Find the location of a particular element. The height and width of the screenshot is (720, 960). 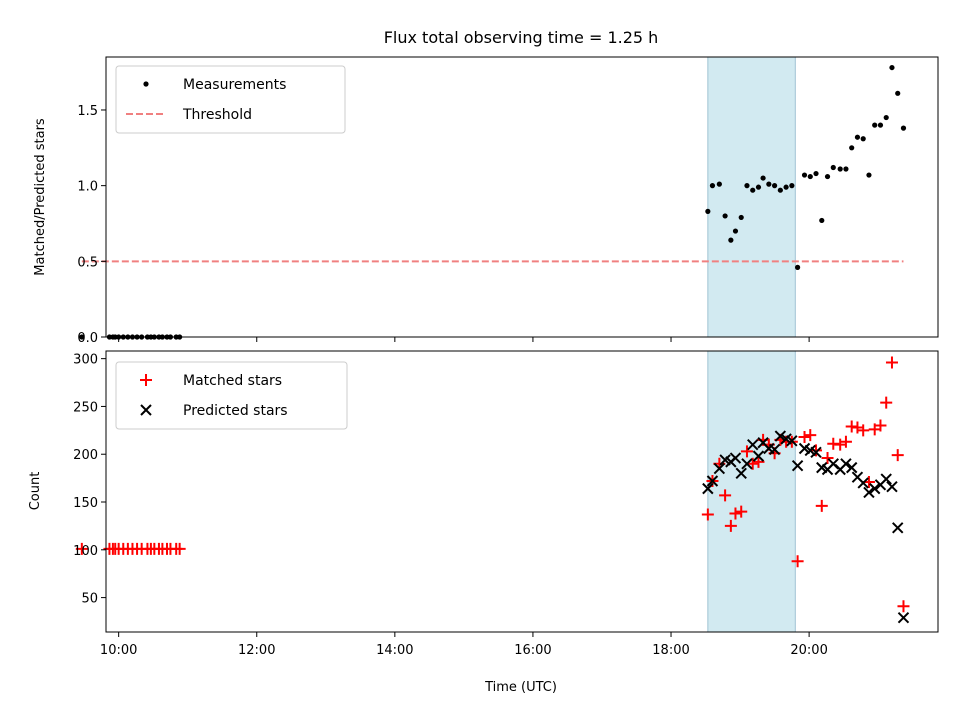

legend-predicted-marker is located at coordinates (146, 410).